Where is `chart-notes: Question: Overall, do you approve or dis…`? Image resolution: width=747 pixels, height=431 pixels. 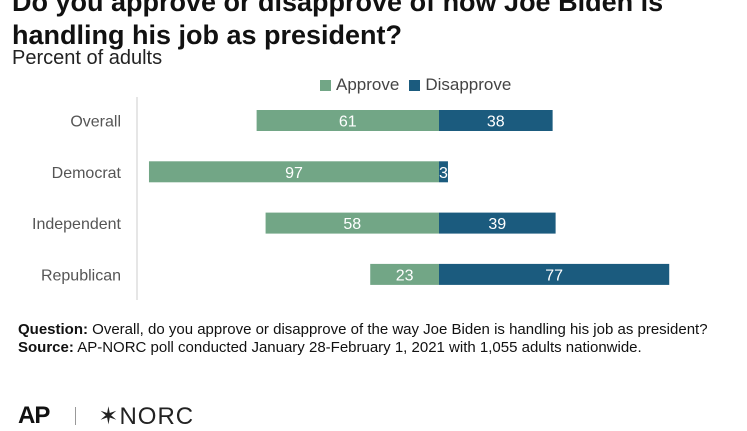 chart-notes: Question: Overall, do you approve or dis… is located at coordinates (375, 339).